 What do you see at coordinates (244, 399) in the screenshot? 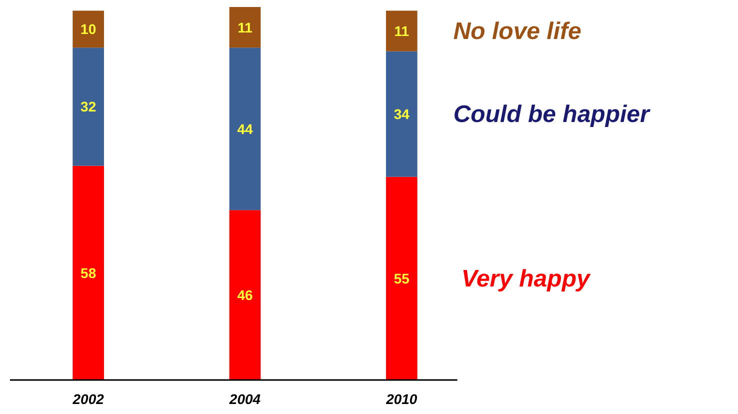
I see `x-tick-label: 2004` at bounding box center [244, 399].